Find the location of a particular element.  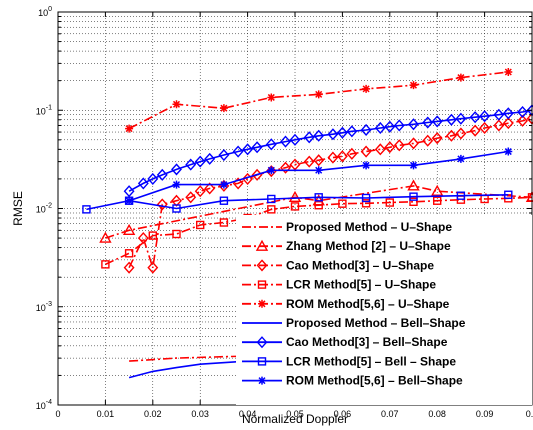

x-tick-label: 0.09 is located at coordinates (485, 414).